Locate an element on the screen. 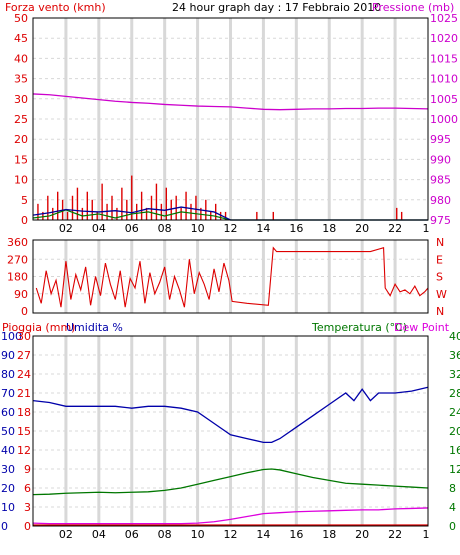  temperature-tick-label: 4 is located at coordinates (452, 507).